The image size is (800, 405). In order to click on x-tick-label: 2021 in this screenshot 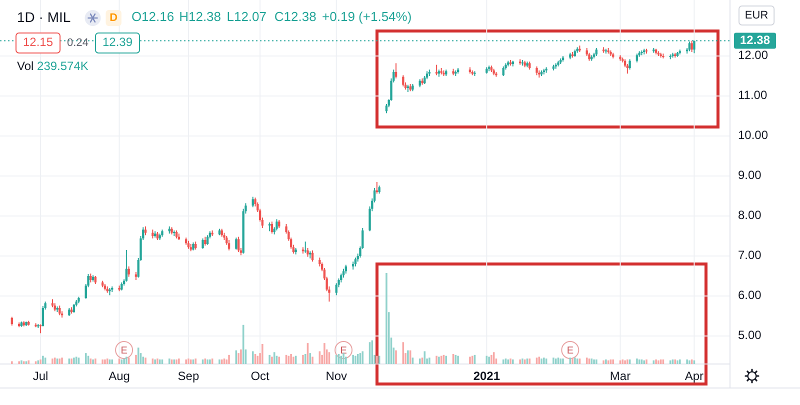, I will do `click(486, 376)`.